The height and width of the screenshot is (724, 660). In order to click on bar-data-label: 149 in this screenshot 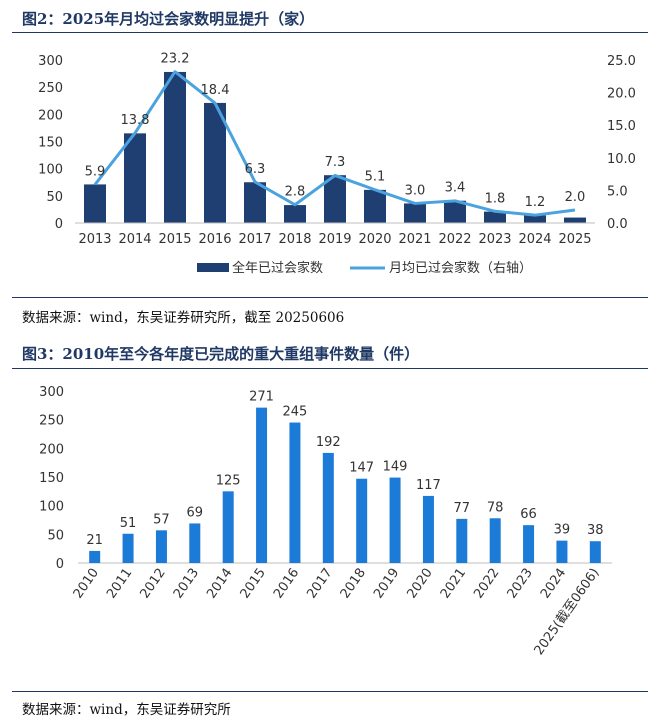, I will do `click(395, 467)`.